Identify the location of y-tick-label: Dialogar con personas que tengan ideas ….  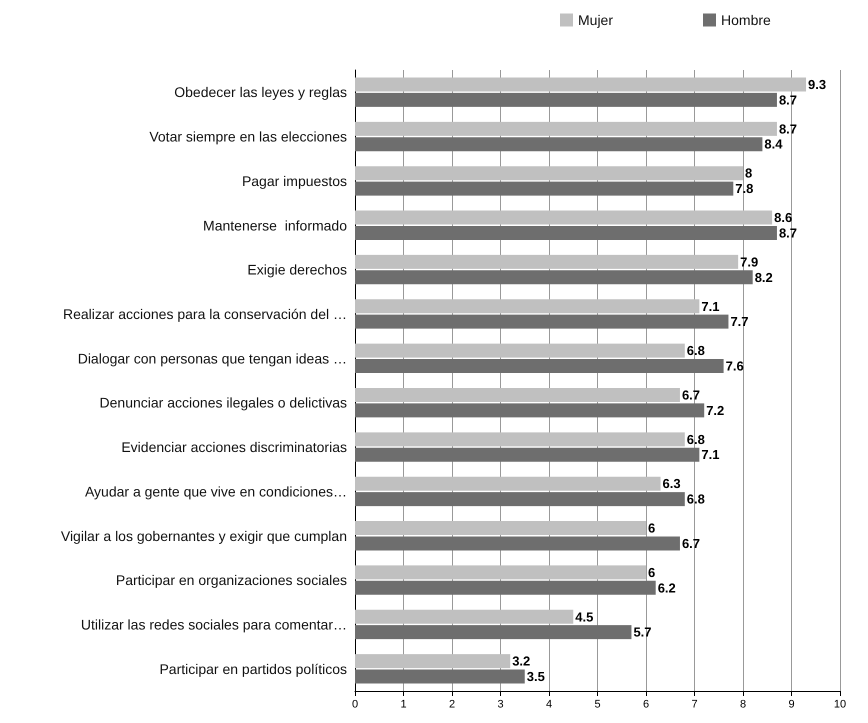
(212, 358).